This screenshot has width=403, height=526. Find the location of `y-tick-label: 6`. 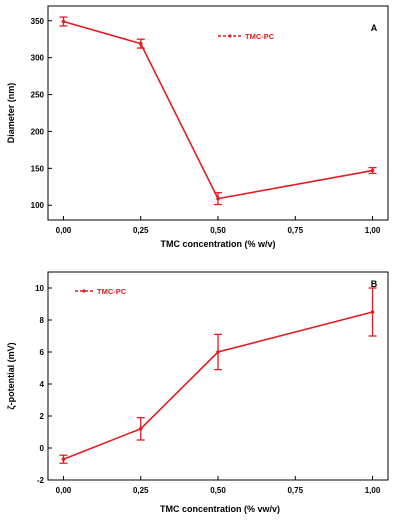

y-tick-label: 6 is located at coordinates (42, 352).